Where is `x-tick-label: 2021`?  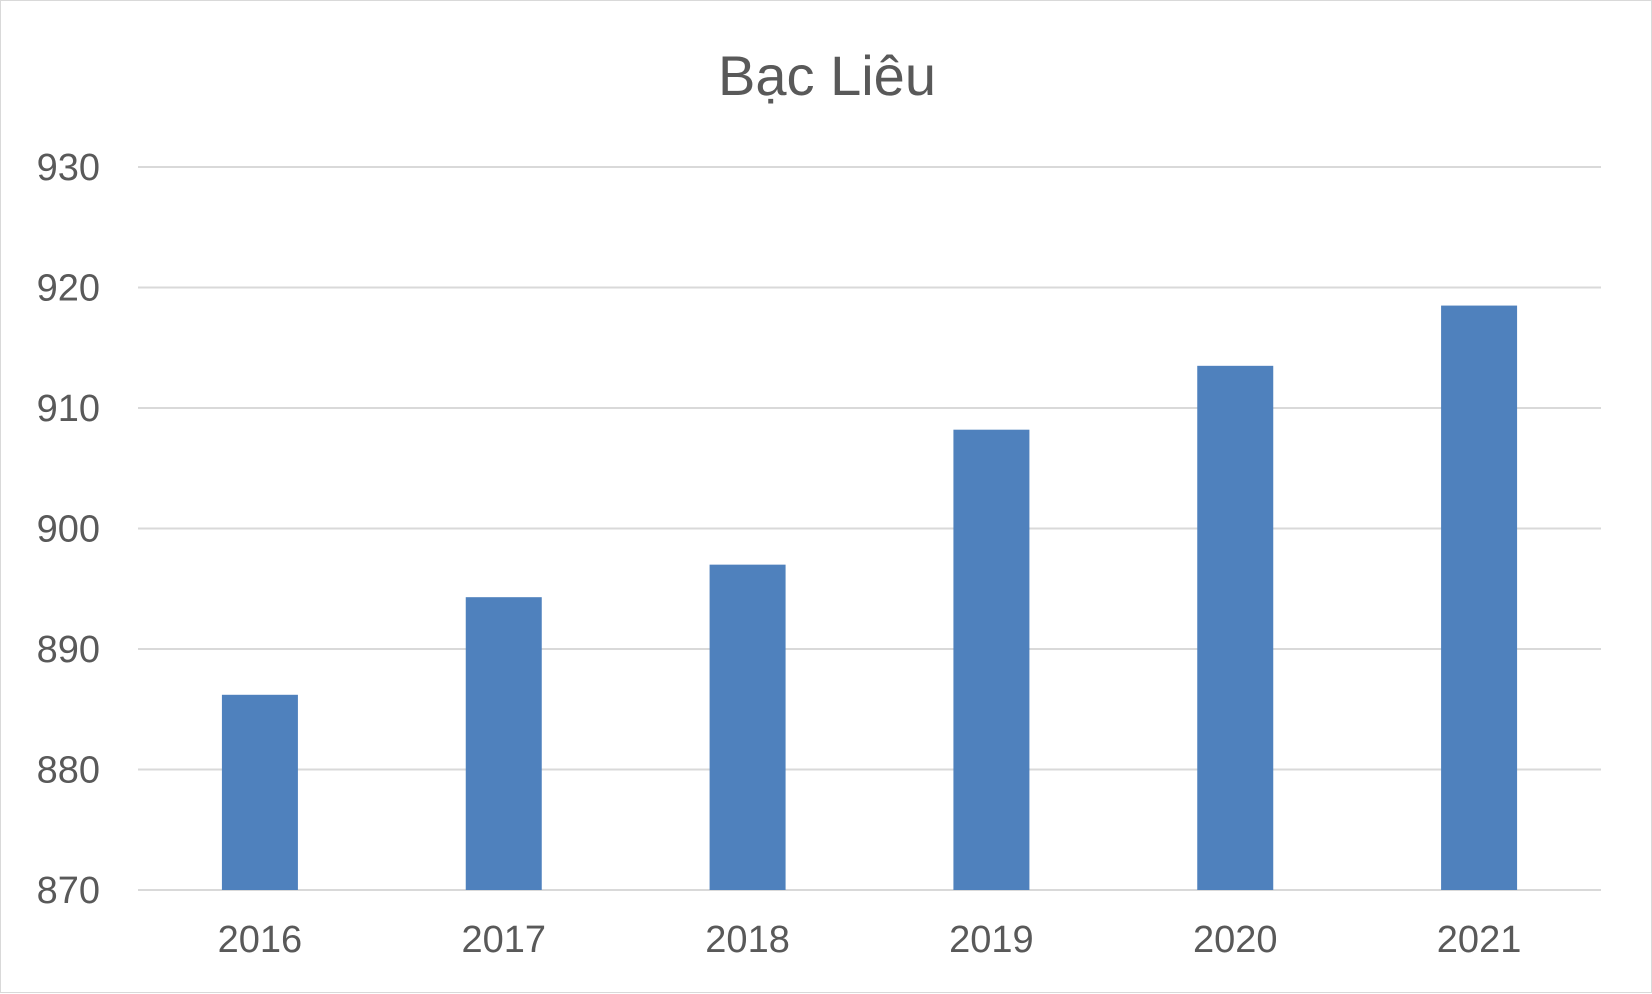 x-tick-label: 2021 is located at coordinates (1479, 940).